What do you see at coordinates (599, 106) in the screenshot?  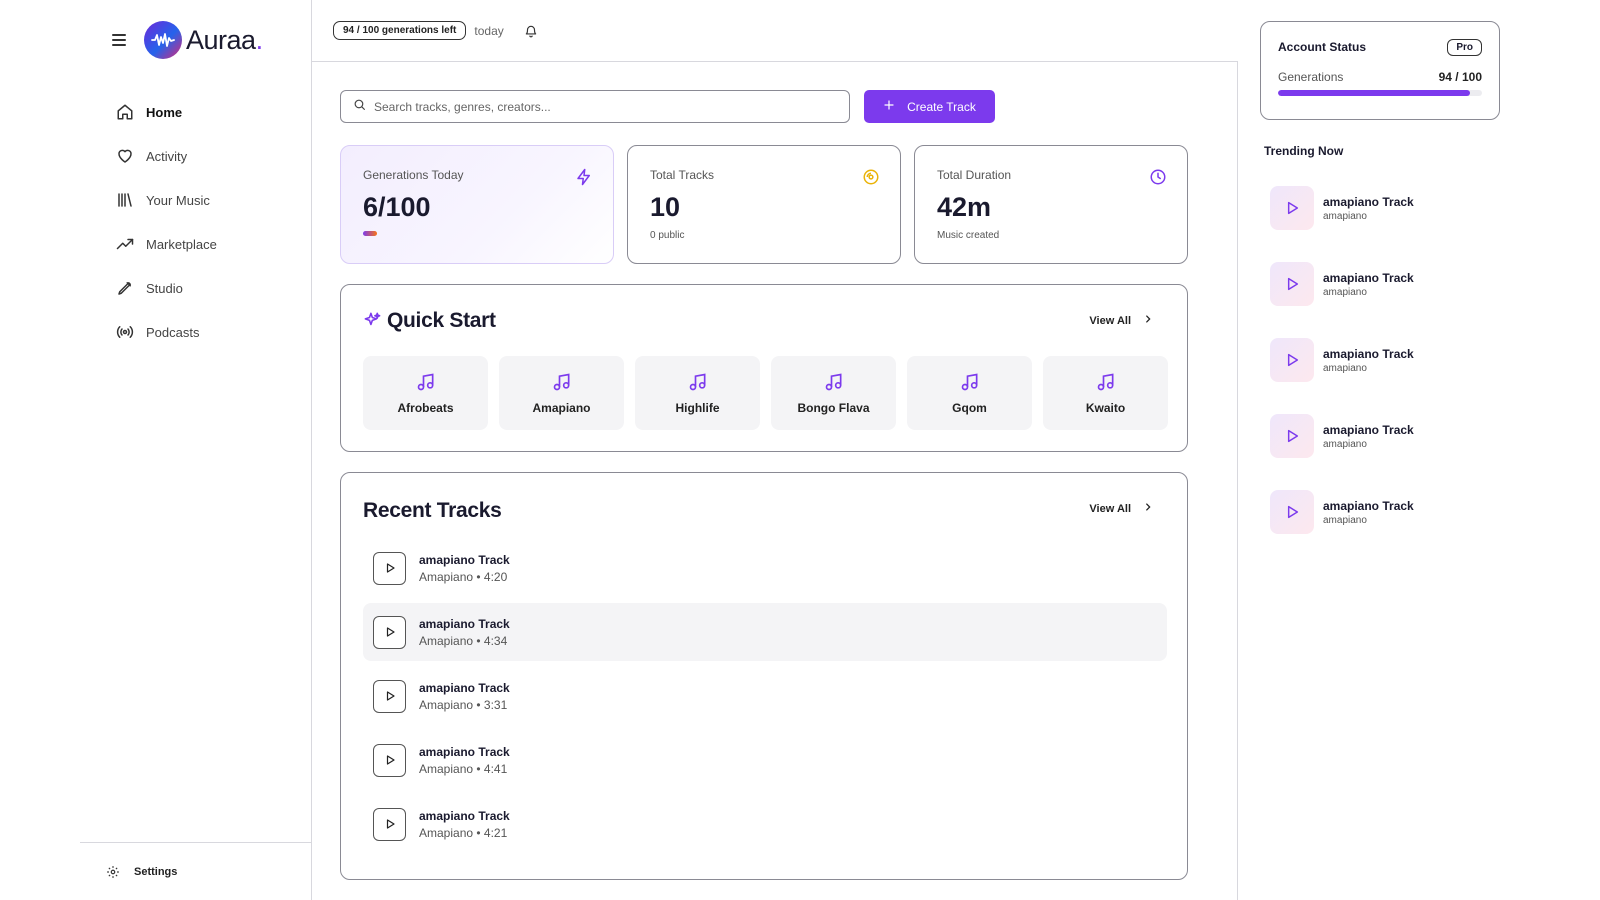 I see `search-input` at bounding box center [599, 106].